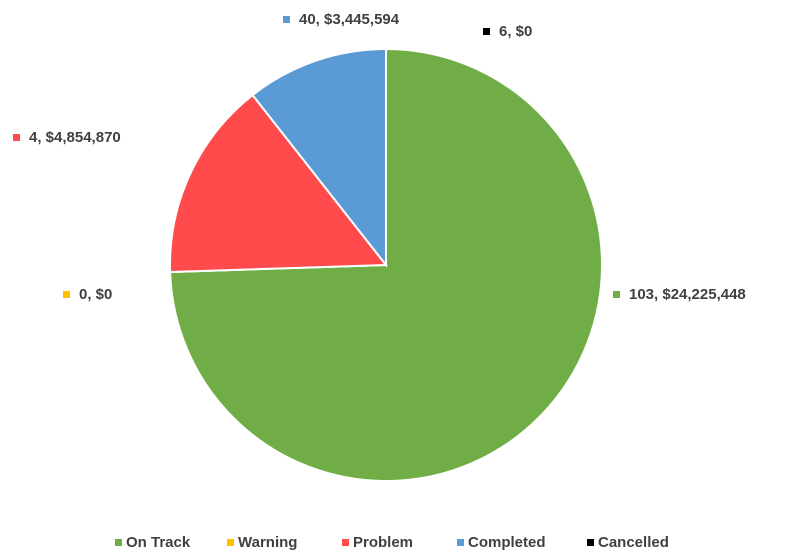  I want to click on legend-label: Problem, so click(383, 542).